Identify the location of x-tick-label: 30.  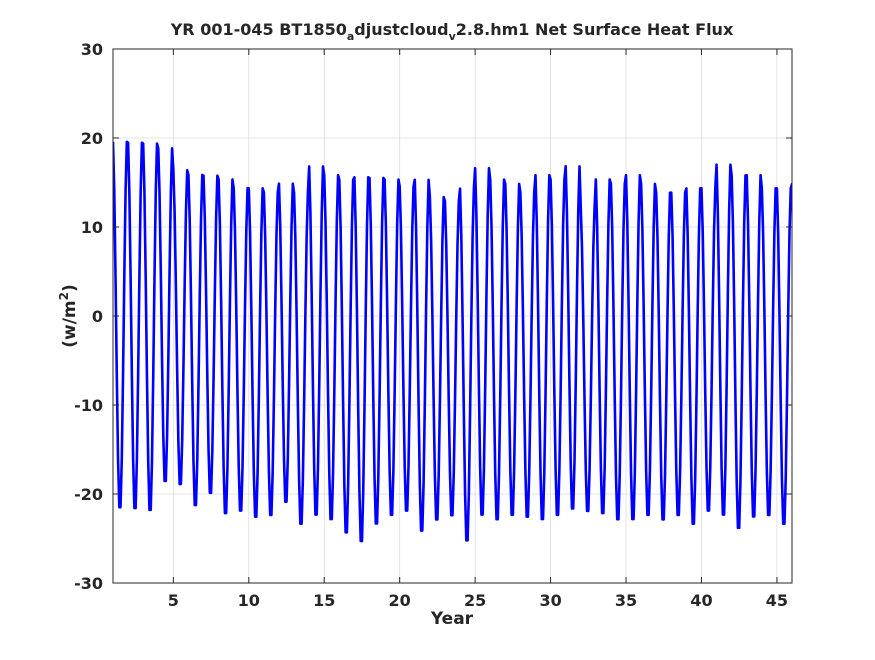
(550, 600).